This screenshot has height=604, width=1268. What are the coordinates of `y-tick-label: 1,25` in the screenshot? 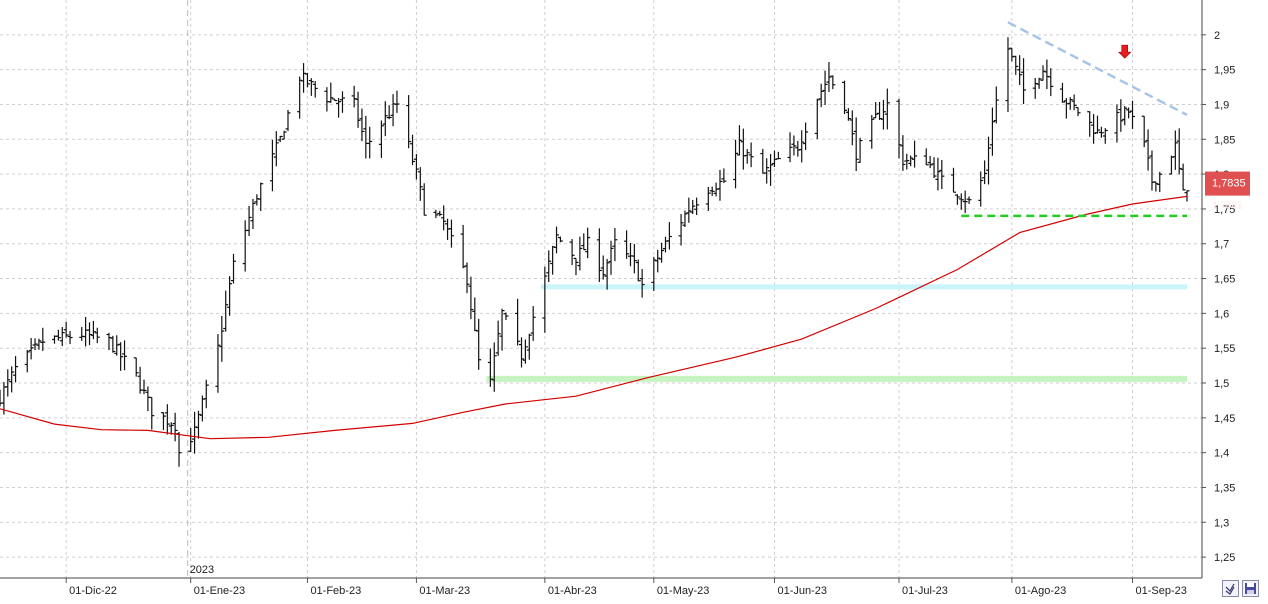 It's located at (1224, 558).